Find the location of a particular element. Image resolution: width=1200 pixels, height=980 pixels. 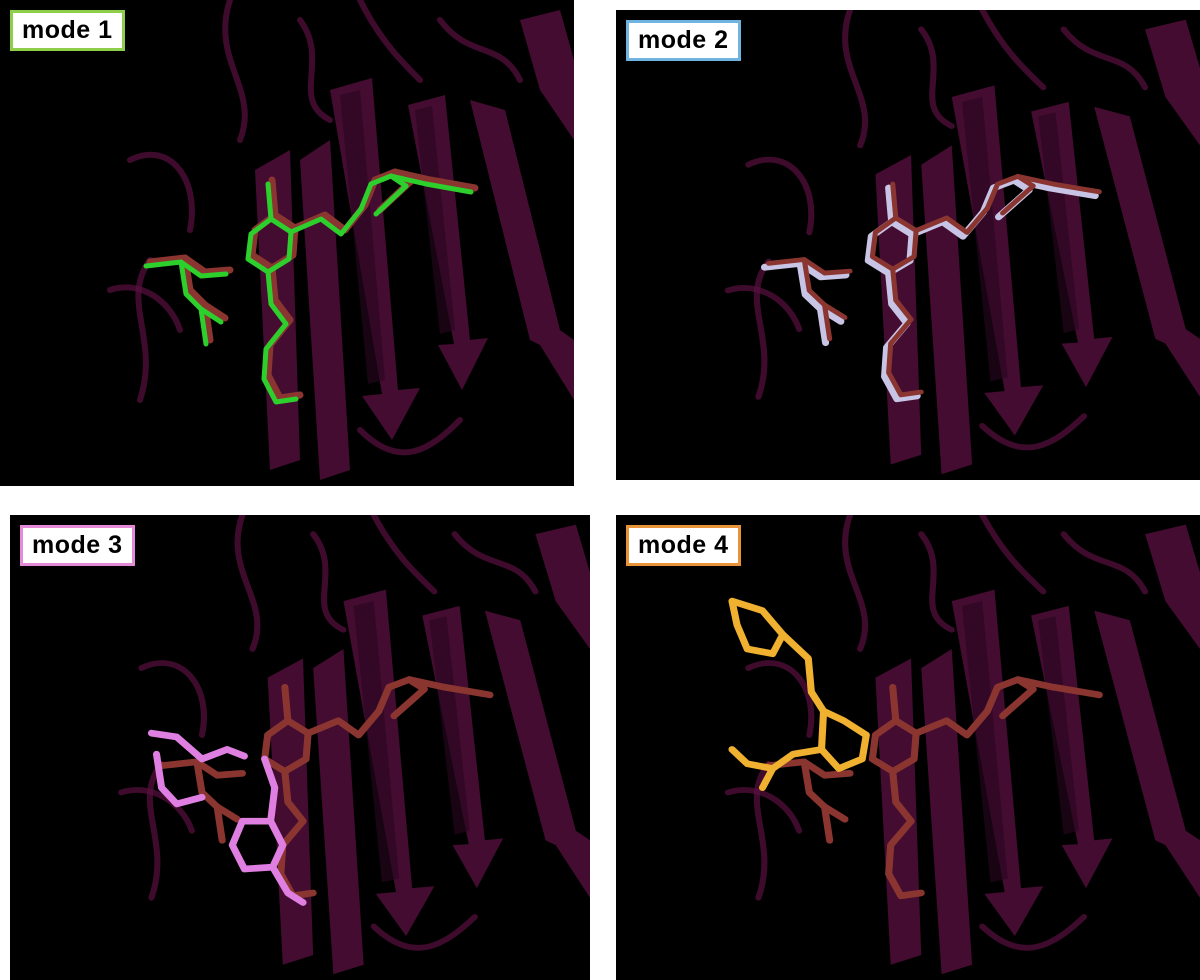

mode-label: mode 4 is located at coordinates (683, 545).